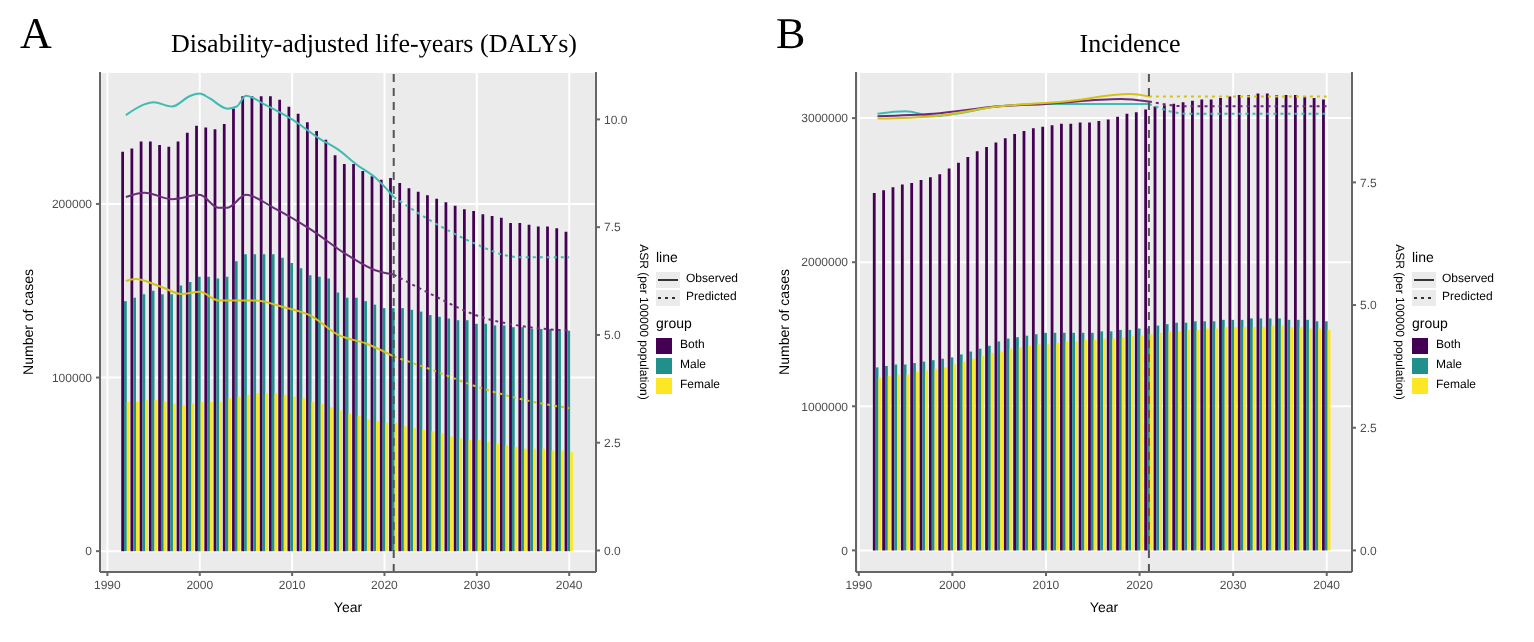 The width and height of the screenshot is (1534, 642). What do you see at coordinates (1130, 44) in the screenshot?
I see `chart-title: Incidence` at bounding box center [1130, 44].